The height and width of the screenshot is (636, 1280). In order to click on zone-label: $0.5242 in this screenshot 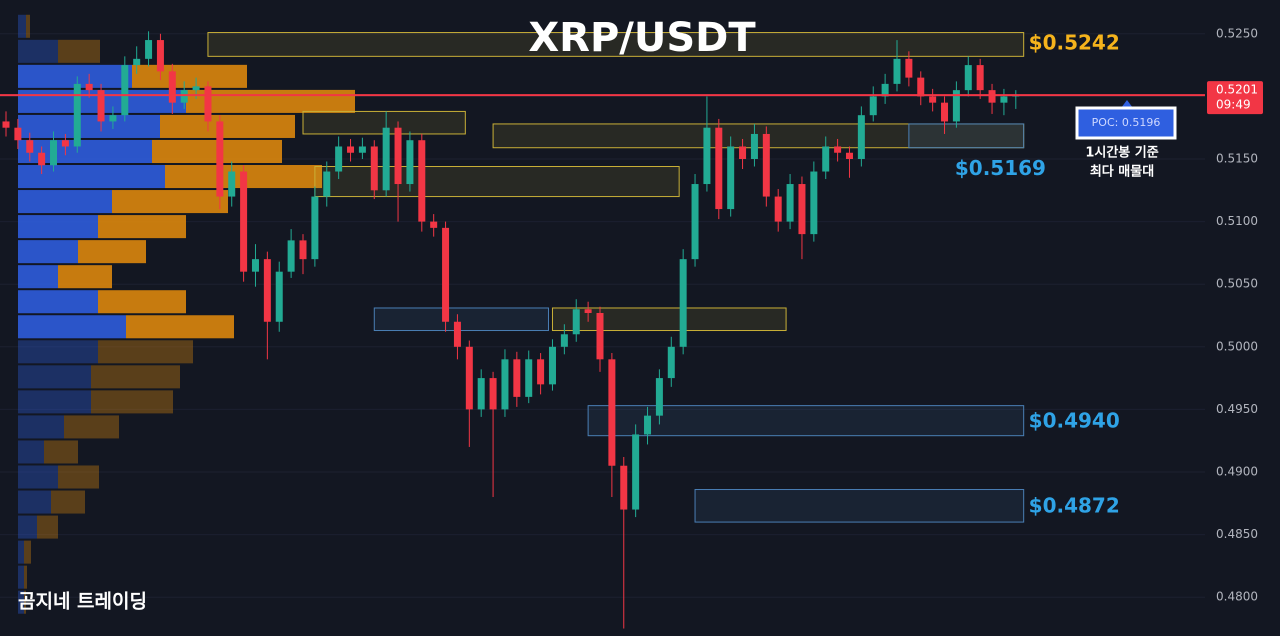, I will do `click(1074, 42)`.